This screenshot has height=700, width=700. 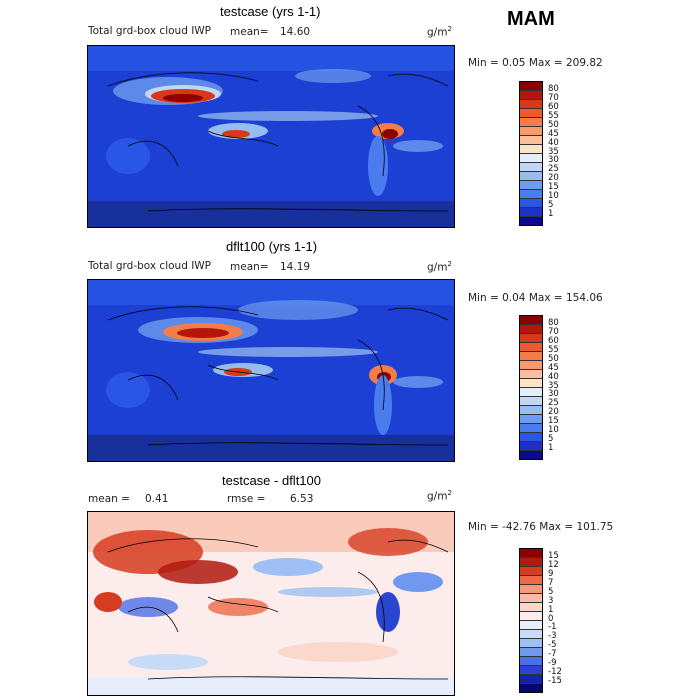 I want to click on panel1-title: testcase (yrs 1-1), so click(x=270, y=11).